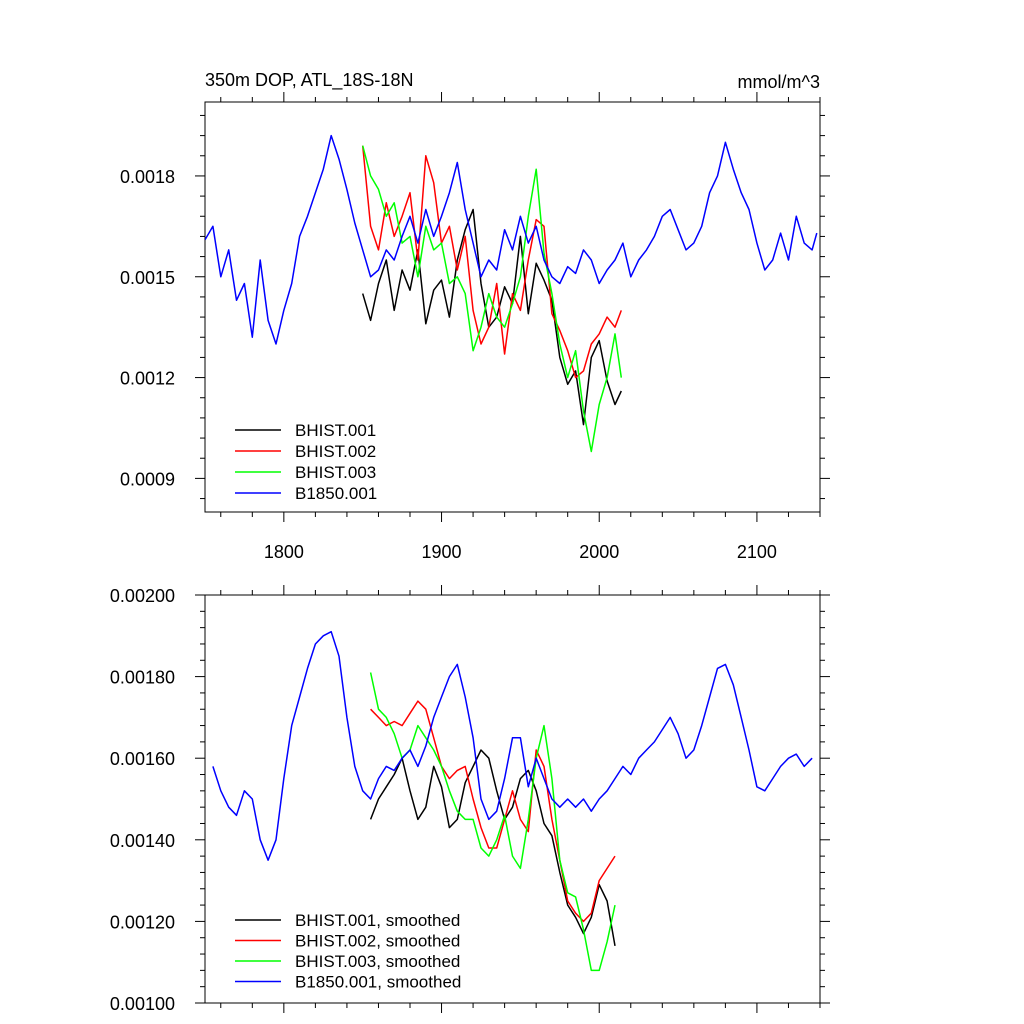 Image resolution: width=1024 pixels, height=1024 pixels. I want to click on y-tick-label: 0.00140, so click(142, 841).